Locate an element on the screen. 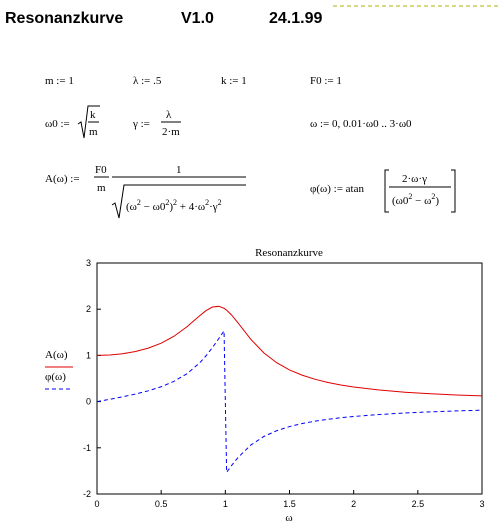  omega0-den: m is located at coordinates (93, 132).